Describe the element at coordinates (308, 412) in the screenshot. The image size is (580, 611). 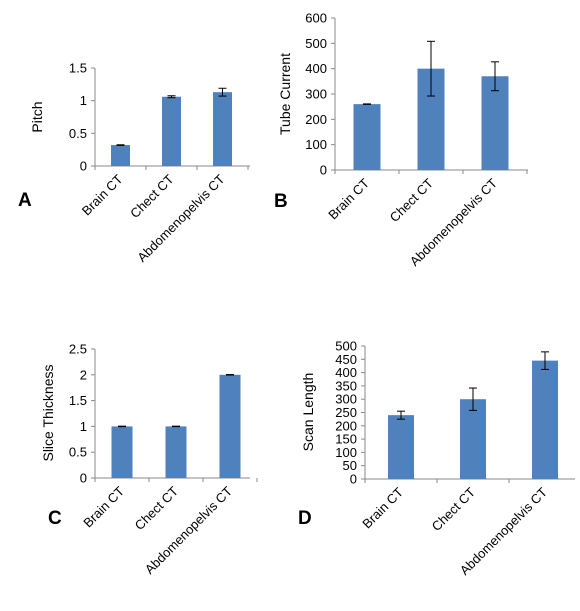
I see `y-axis-title: Scan Length` at that location.